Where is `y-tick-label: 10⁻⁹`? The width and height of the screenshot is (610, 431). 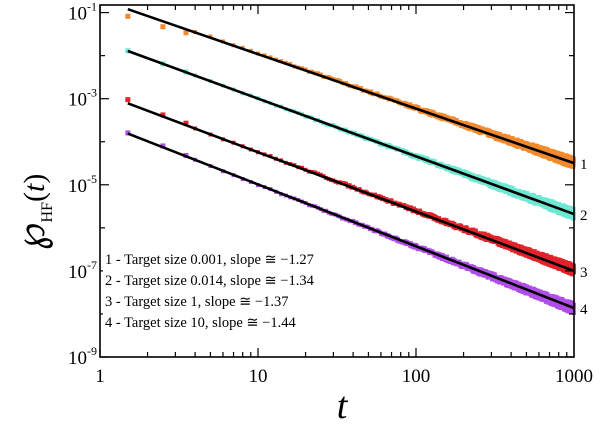 y-tick-label: 10⁻⁹ is located at coordinates (82, 356).